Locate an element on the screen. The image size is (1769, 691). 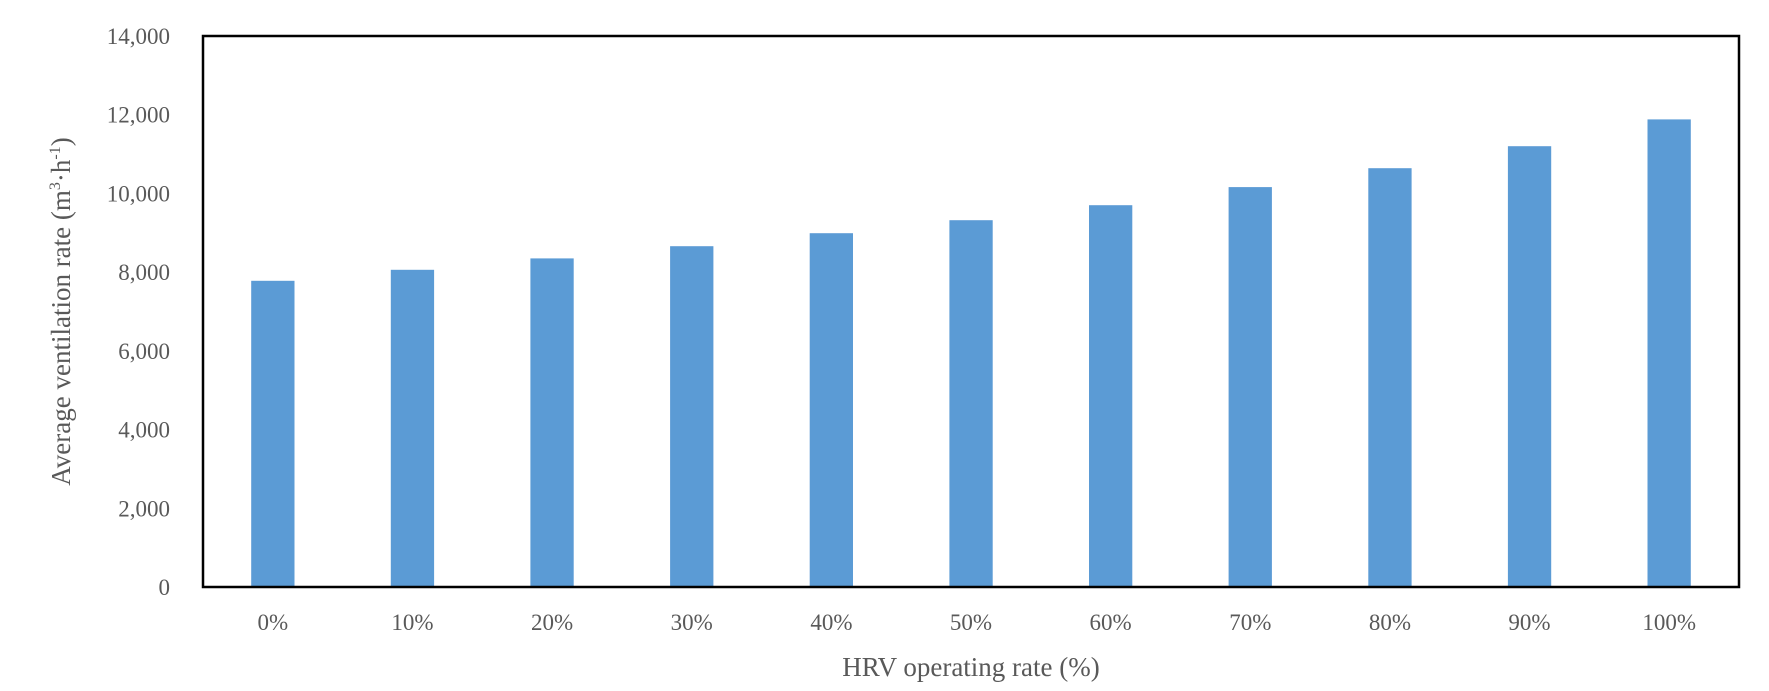
x-tick-label: 60% is located at coordinates (1111, 622).